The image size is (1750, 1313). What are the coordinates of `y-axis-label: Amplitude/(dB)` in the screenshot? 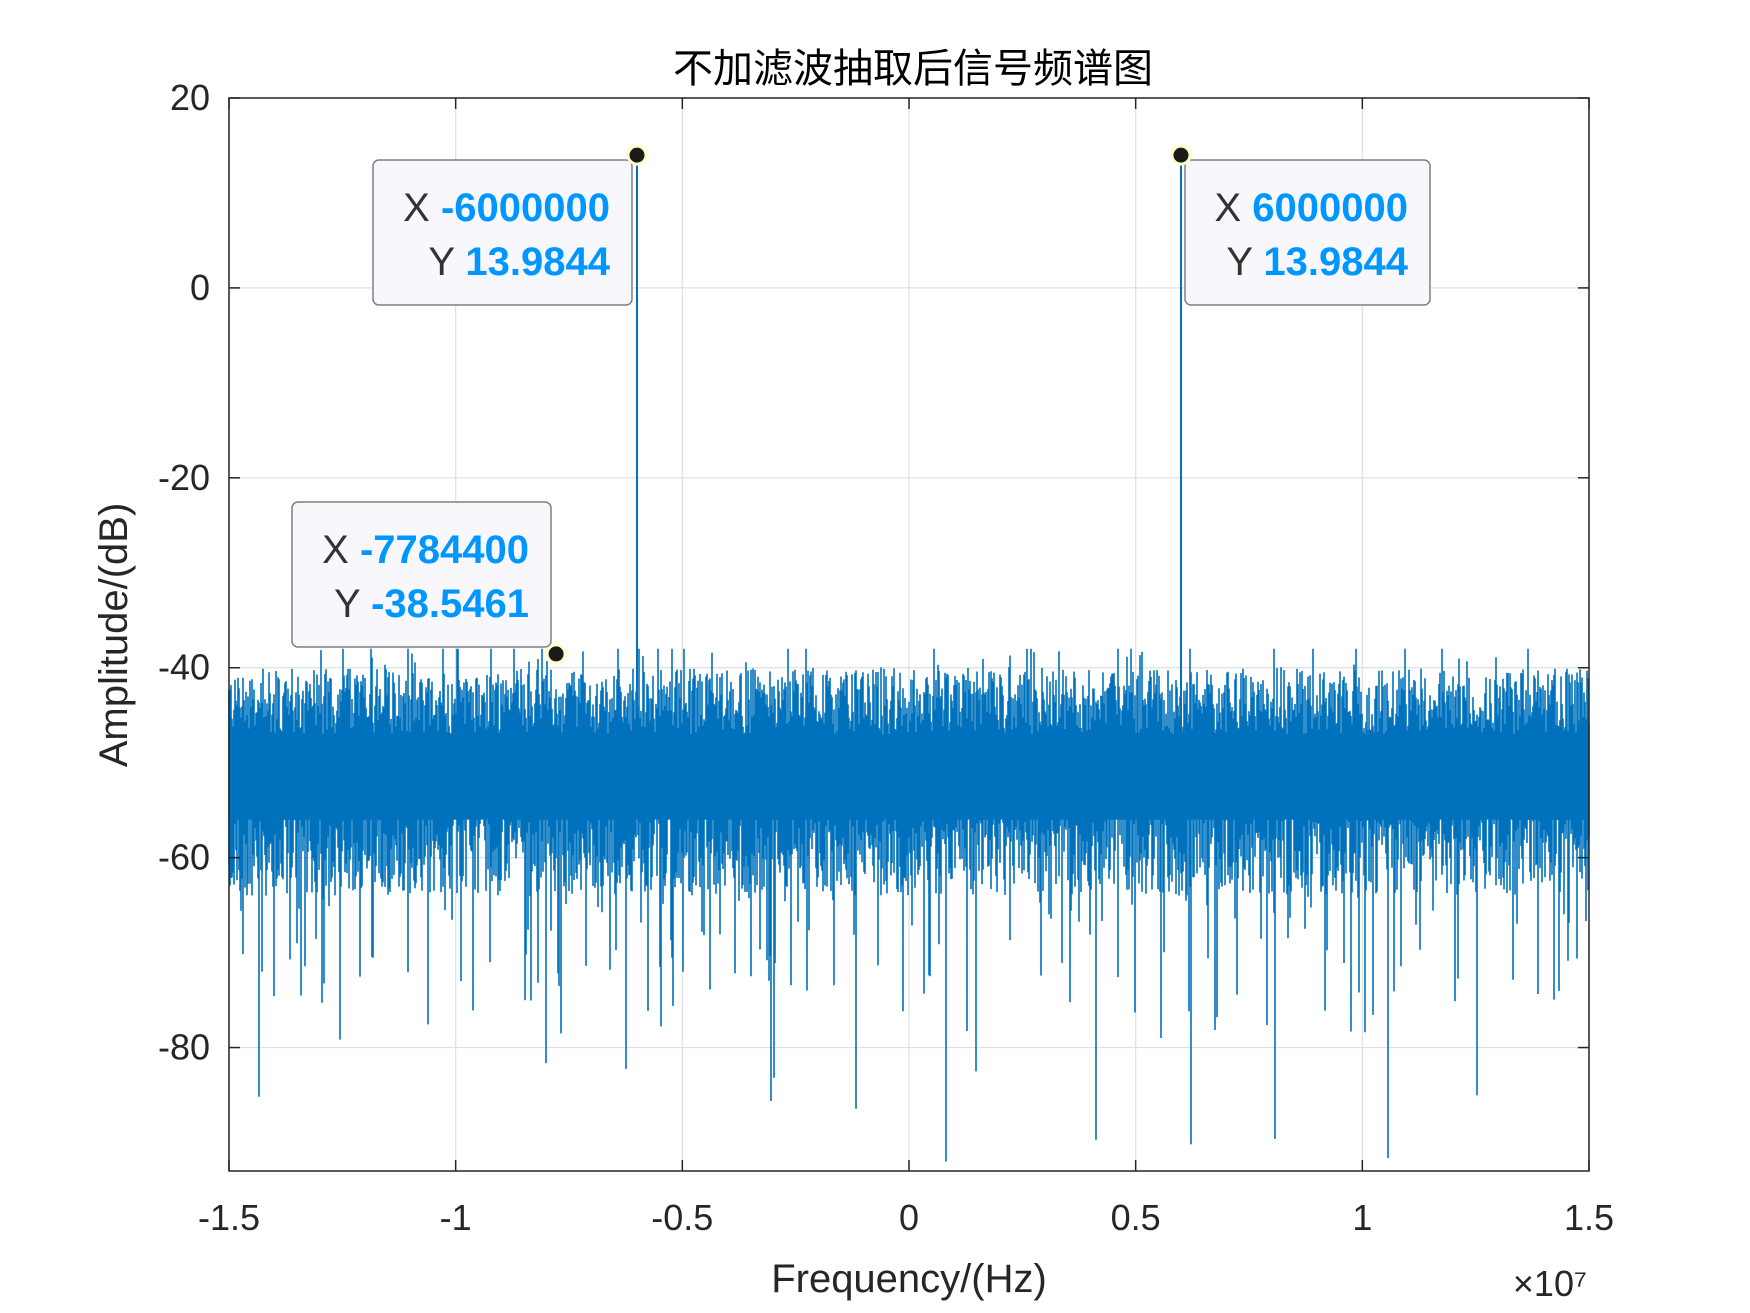 It's located at (114, 635).